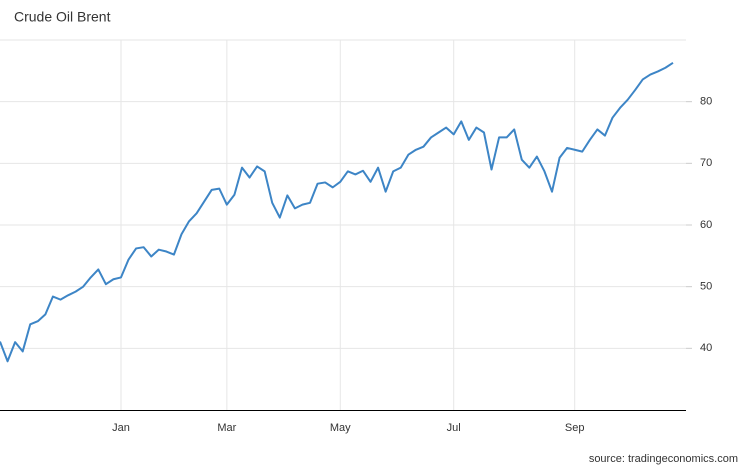 This screenshot has height=468, width=746. I want to click on x-tick-label: May, so click(340, 428).